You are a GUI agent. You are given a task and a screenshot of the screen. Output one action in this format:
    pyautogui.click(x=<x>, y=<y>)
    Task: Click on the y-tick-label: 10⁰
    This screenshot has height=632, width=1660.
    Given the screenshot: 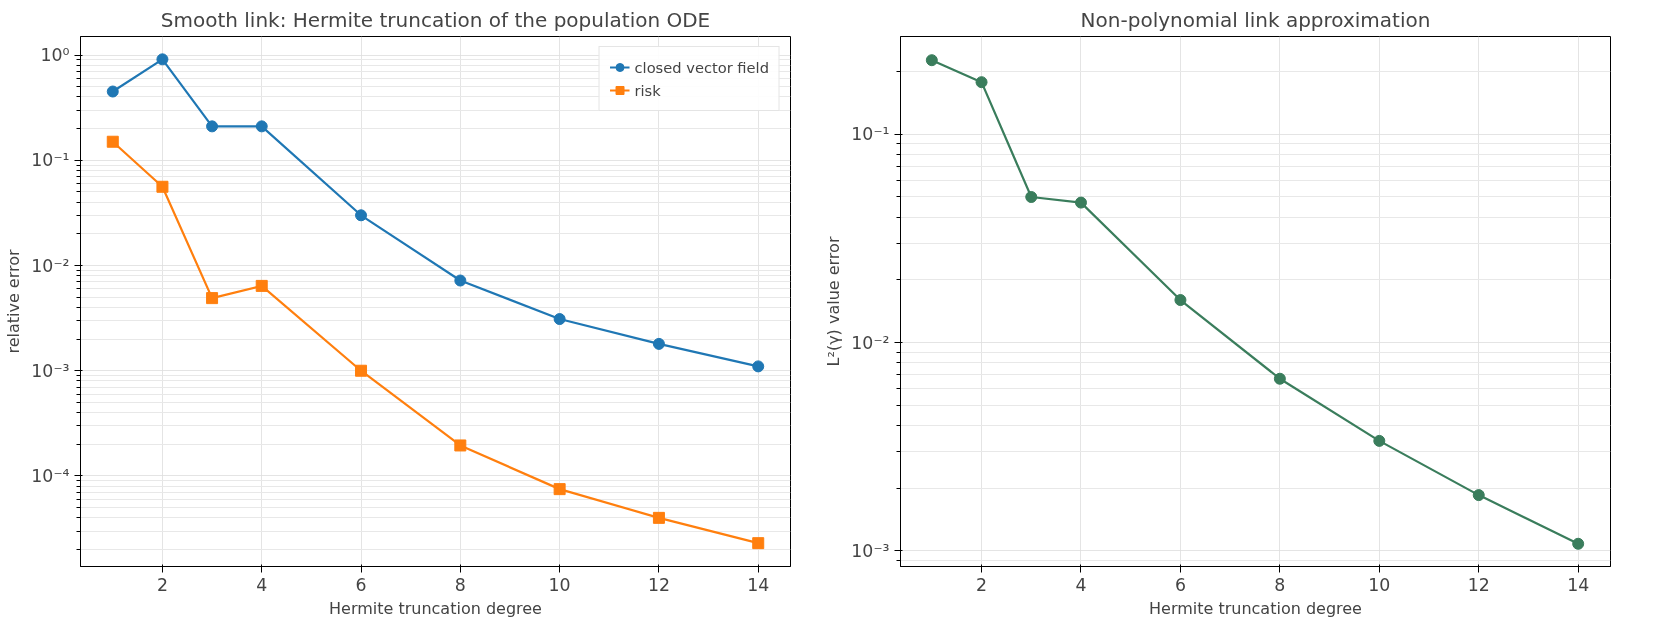 What is the action you would take?
    pyautogui.click(x=55, y=55)
    